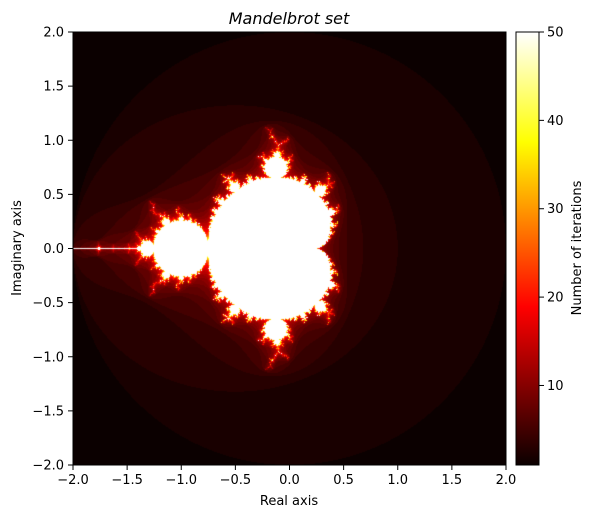  I want to click on colorbar: 10 20 30 40 50 Number of iterations, so click(550, 246).